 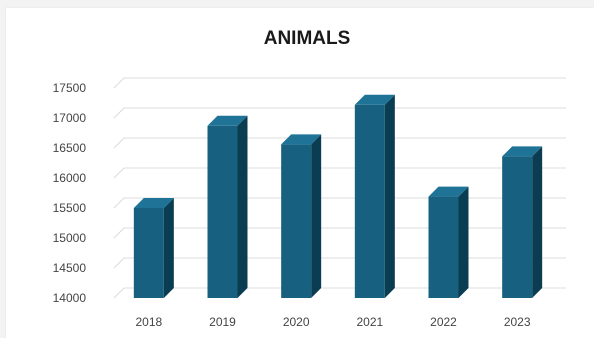 I want to click on x-category-label: 2022, so click(x=443, y=322).